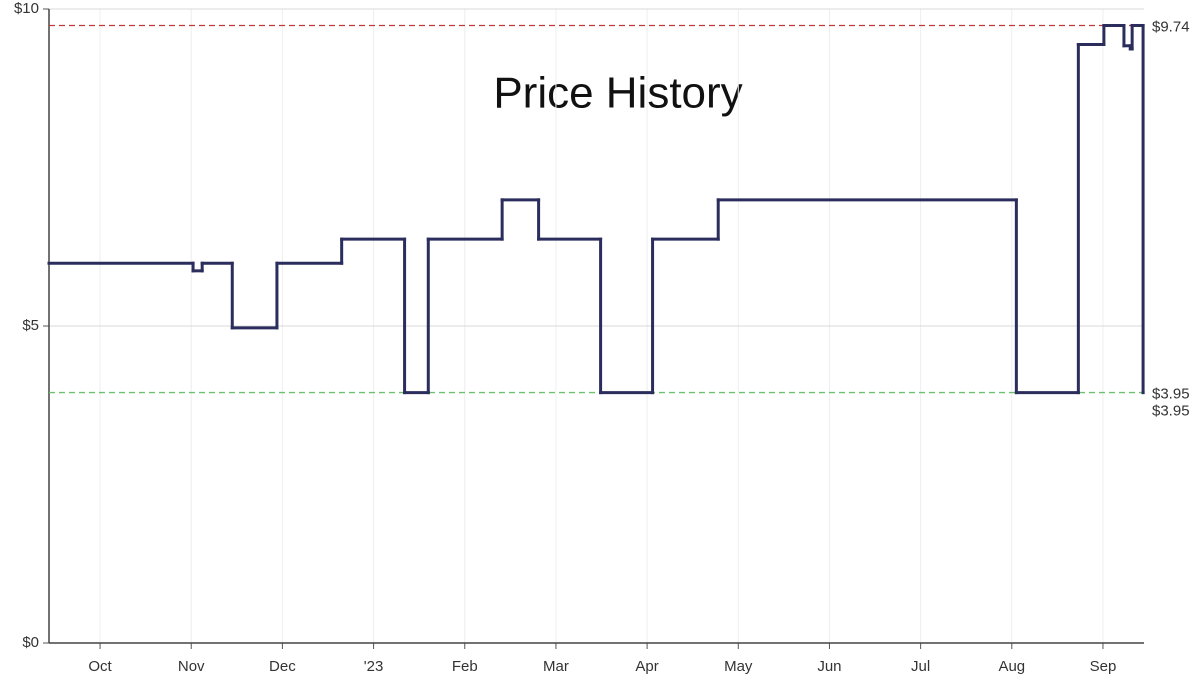 The height and width of the screenshot is (681, 1200). What do you see at coordinates (829, 666) in the screenshot?
I see `x-tick-label: Jun` at bounding box center [829, 666].